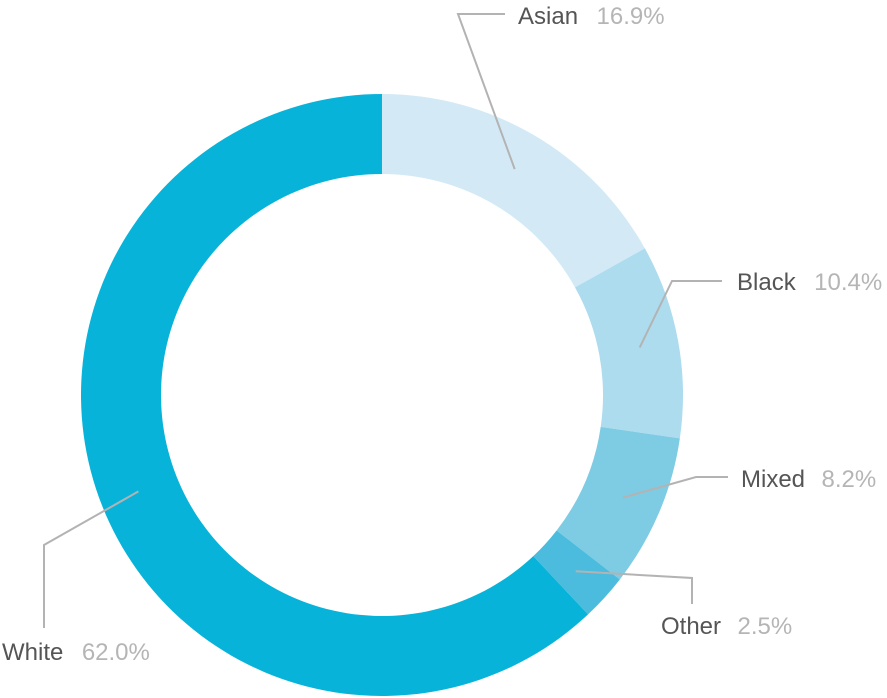 The width and height of the screenshot is (887, 698). Describe the element at coordinates (591, 16) in the screenshot. I see `slice-label-asian: Asian 16.9%` at that location.